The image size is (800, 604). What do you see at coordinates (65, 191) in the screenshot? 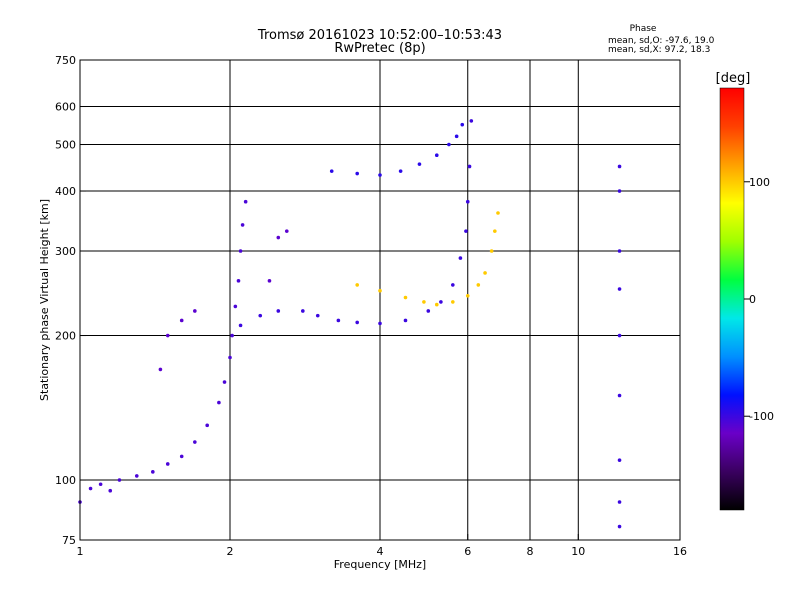
I see `y-tick-label: 400` at bounding box center [65, 191].